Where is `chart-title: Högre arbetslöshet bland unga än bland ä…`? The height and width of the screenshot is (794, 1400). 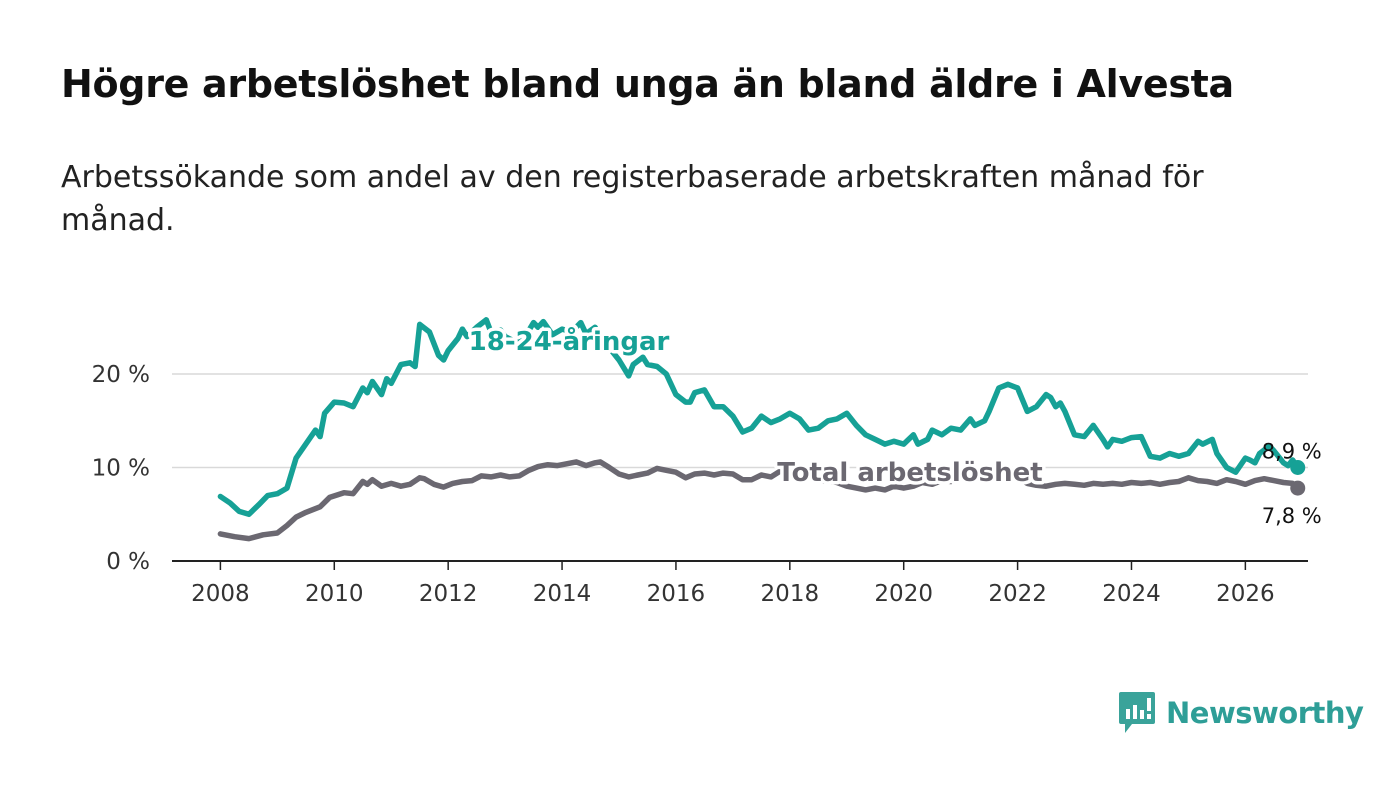 chart-title: Högre arbetslöshet bland unga än bland ä… is located at coordinates (647, 84).